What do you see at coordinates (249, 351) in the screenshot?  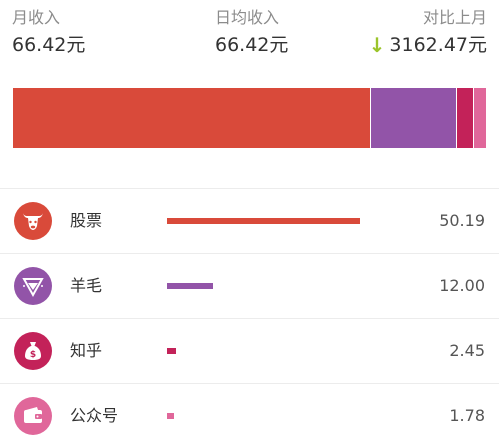 I see `income-source-row: $ 知乎 2.45` at bounding box center [249, 351].